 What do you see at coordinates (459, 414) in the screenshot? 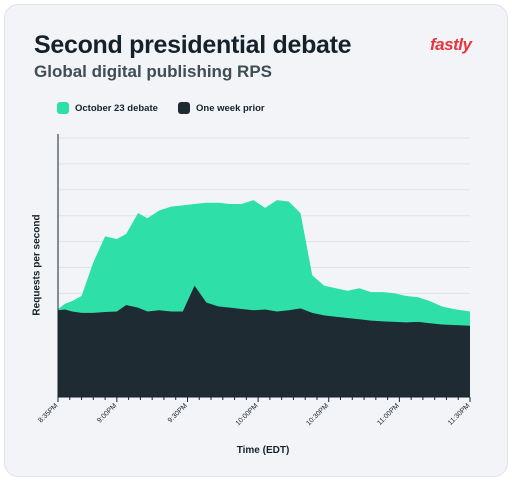
I see `x-tick-label: 11:30PM` at bounding box center [459, 414].